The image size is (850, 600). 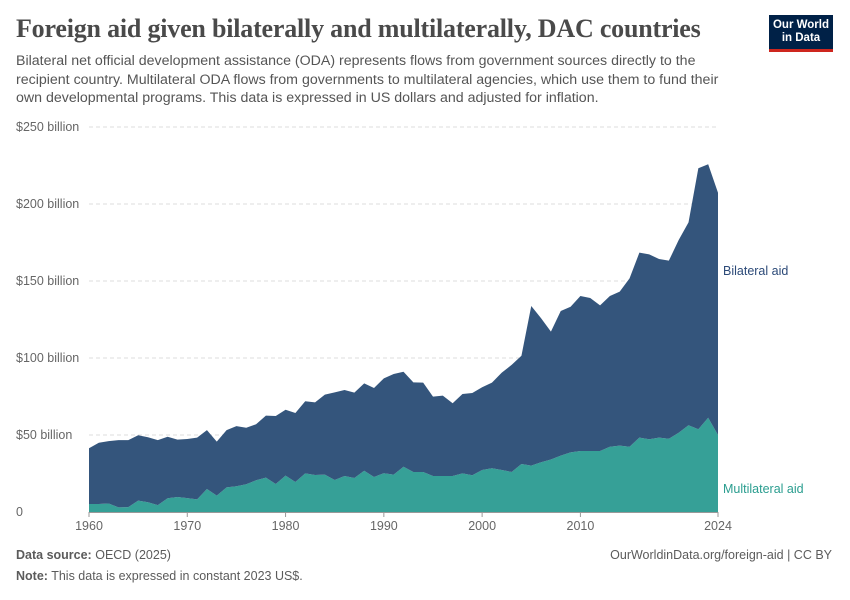 I want to click on source-label: Data source:, so click(x=54, y=555).